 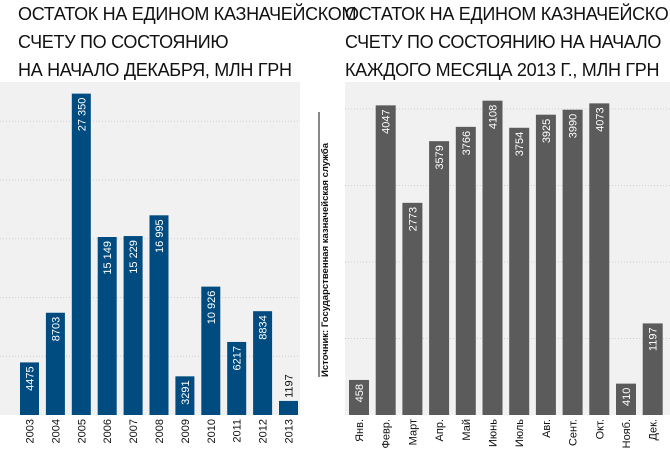 What do you see at coordinates (627, 433) in the screenshot?
I see `right-category-label-10: Нояб.` at bounding box center [627, 433].